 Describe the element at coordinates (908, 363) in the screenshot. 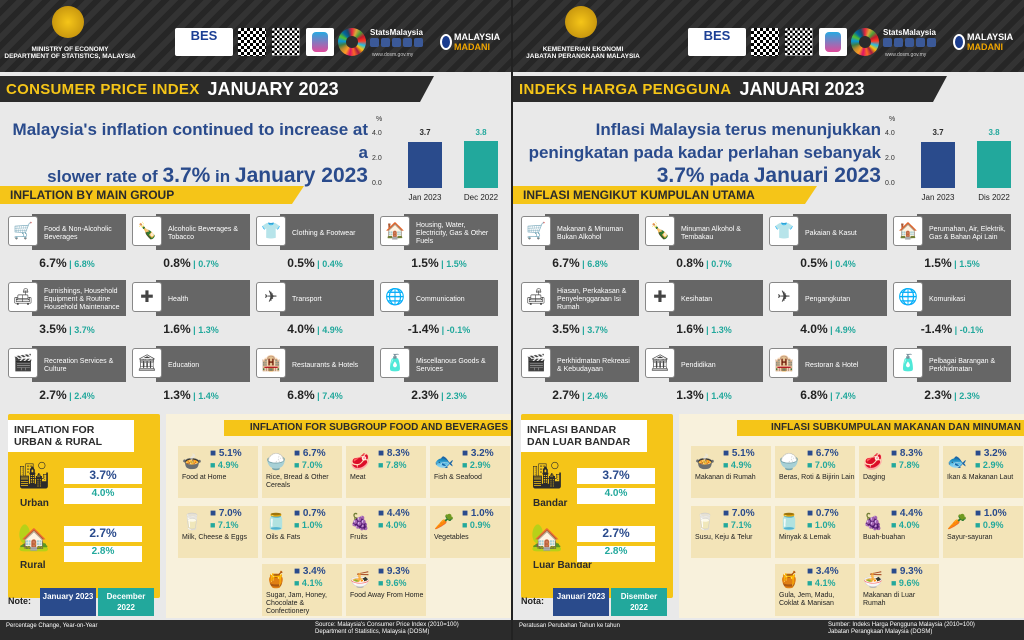

I see `goods-icon: 🧴` at that location.